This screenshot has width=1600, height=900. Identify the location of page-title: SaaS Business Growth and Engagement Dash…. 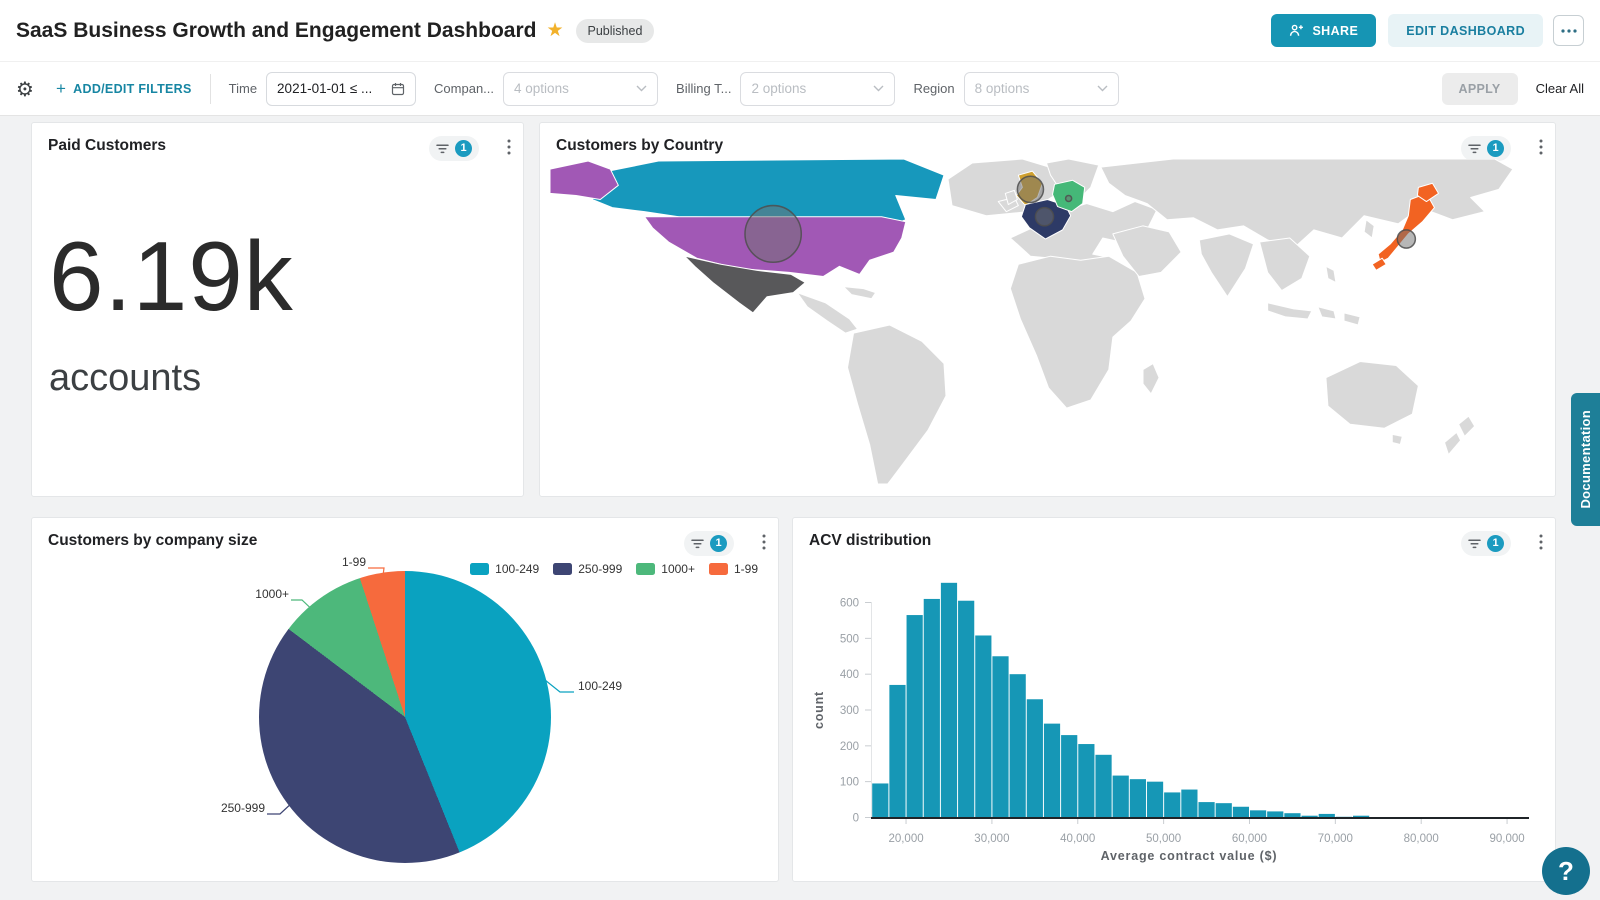
(276, 30).